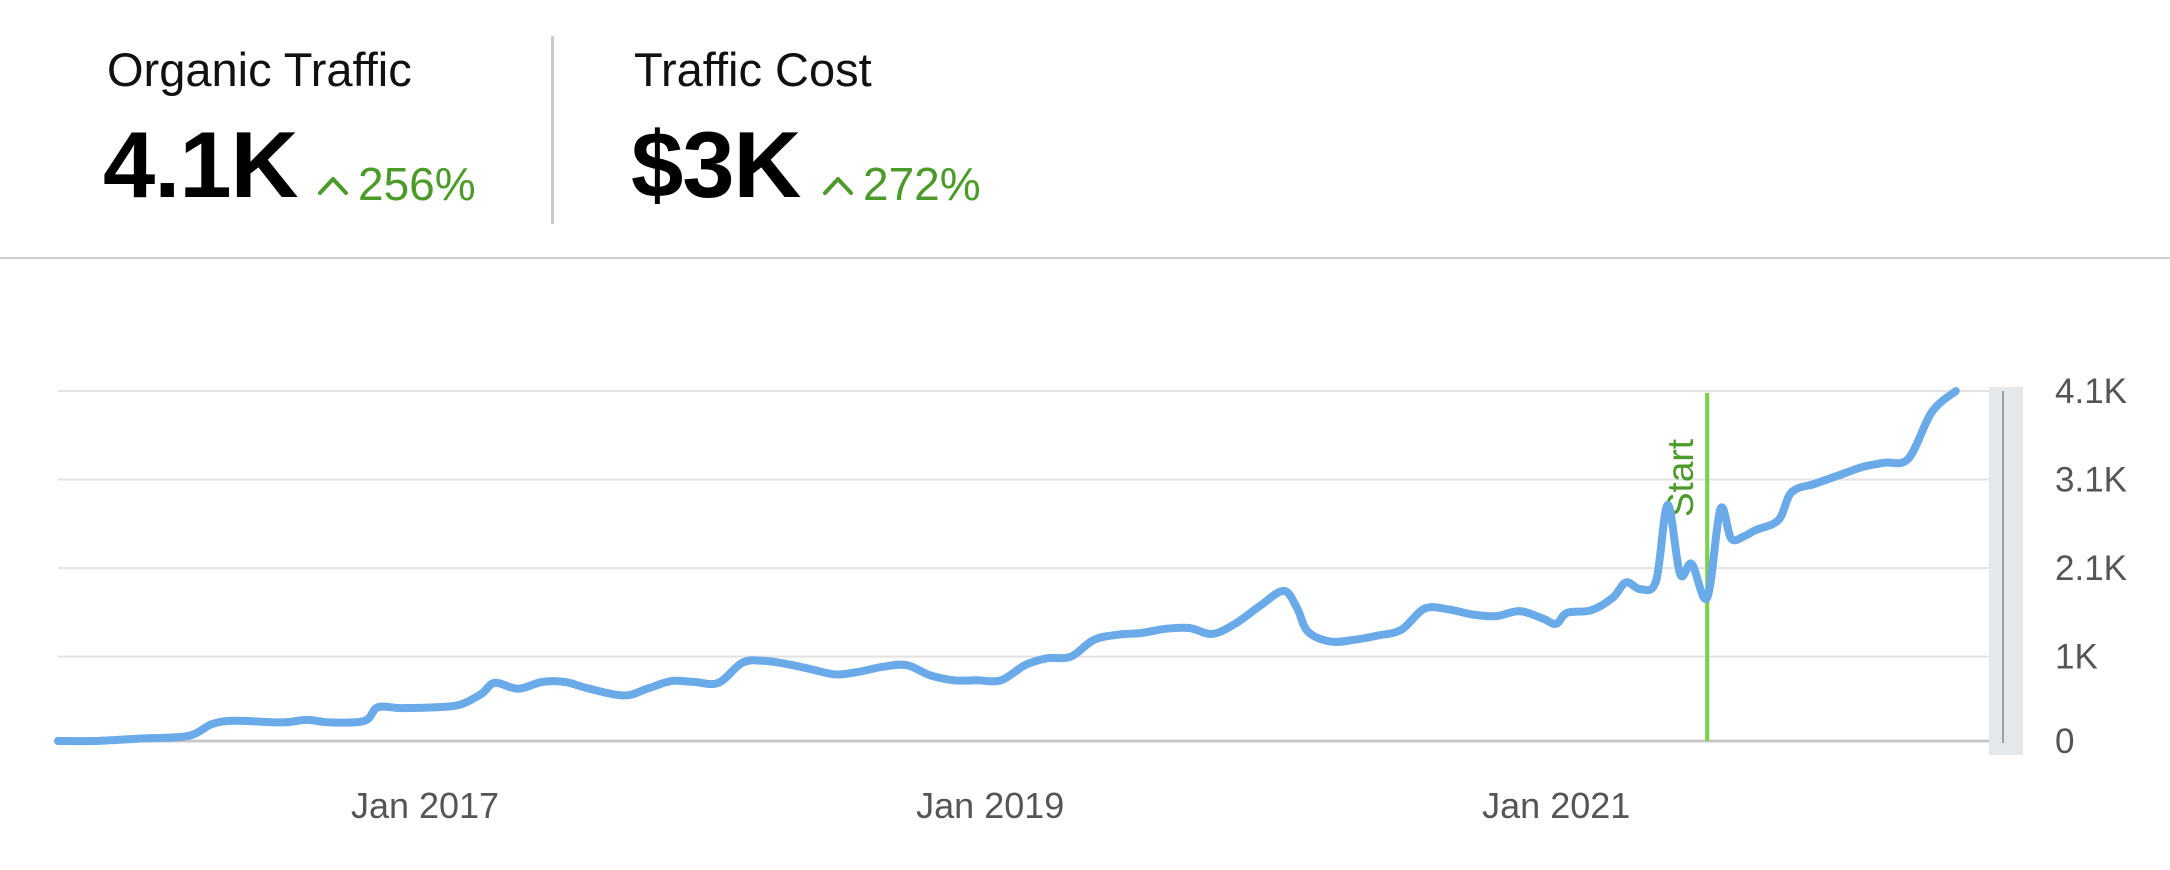 The image size is (2170, 870). I want to click on metric-title: Traffic Cost, so click(753, 69).